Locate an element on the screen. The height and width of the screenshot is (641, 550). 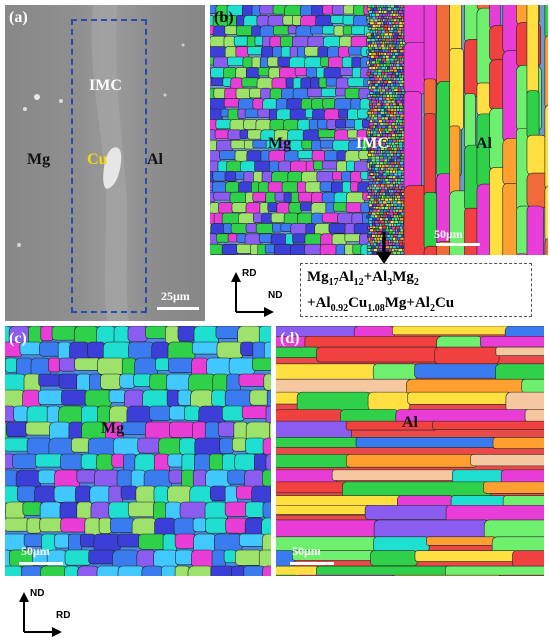
panel-d-scale-bar is located at coordinates (312, 563).